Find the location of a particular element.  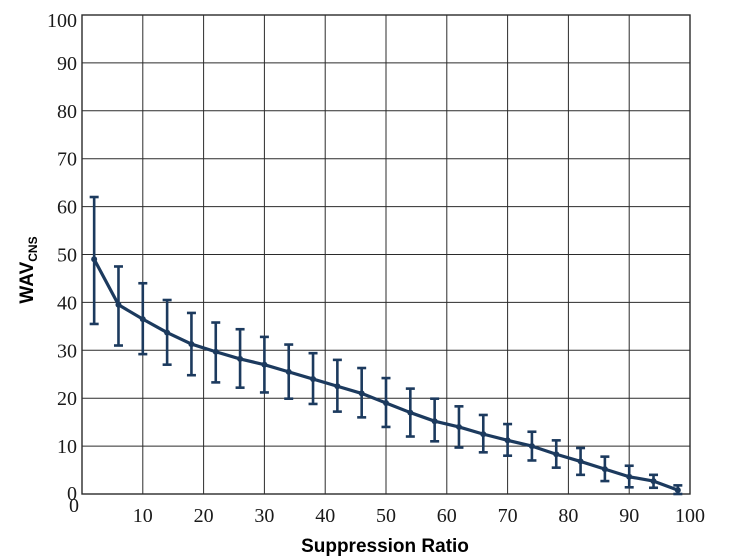

y-tick-label: 50 is located at coordinates (67, 256).